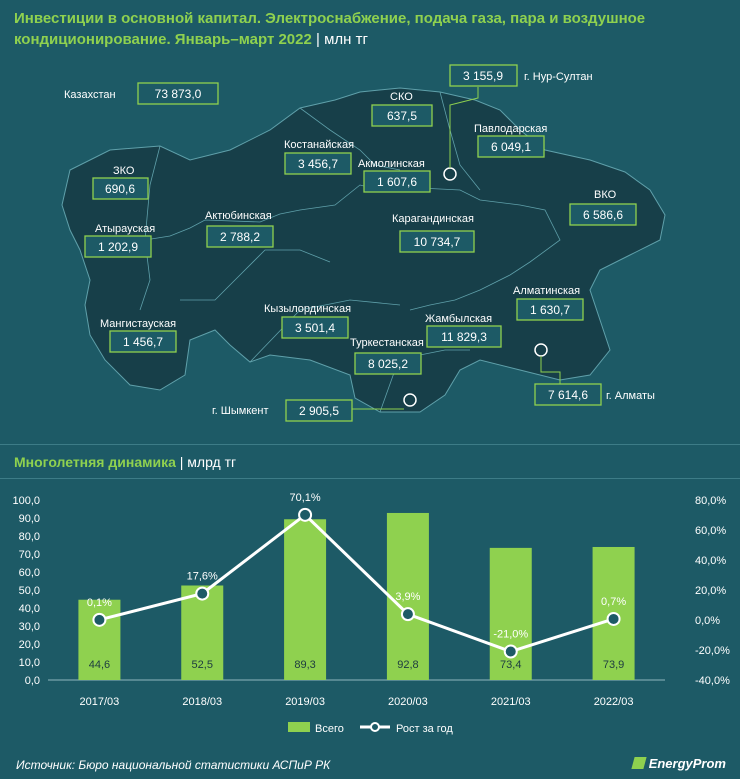 The height and width of the screenshot is (779, 740). Describe the element at coordinates (510, 635) in the screenshot. I see `growth-point-label: -21,0%` at that location.